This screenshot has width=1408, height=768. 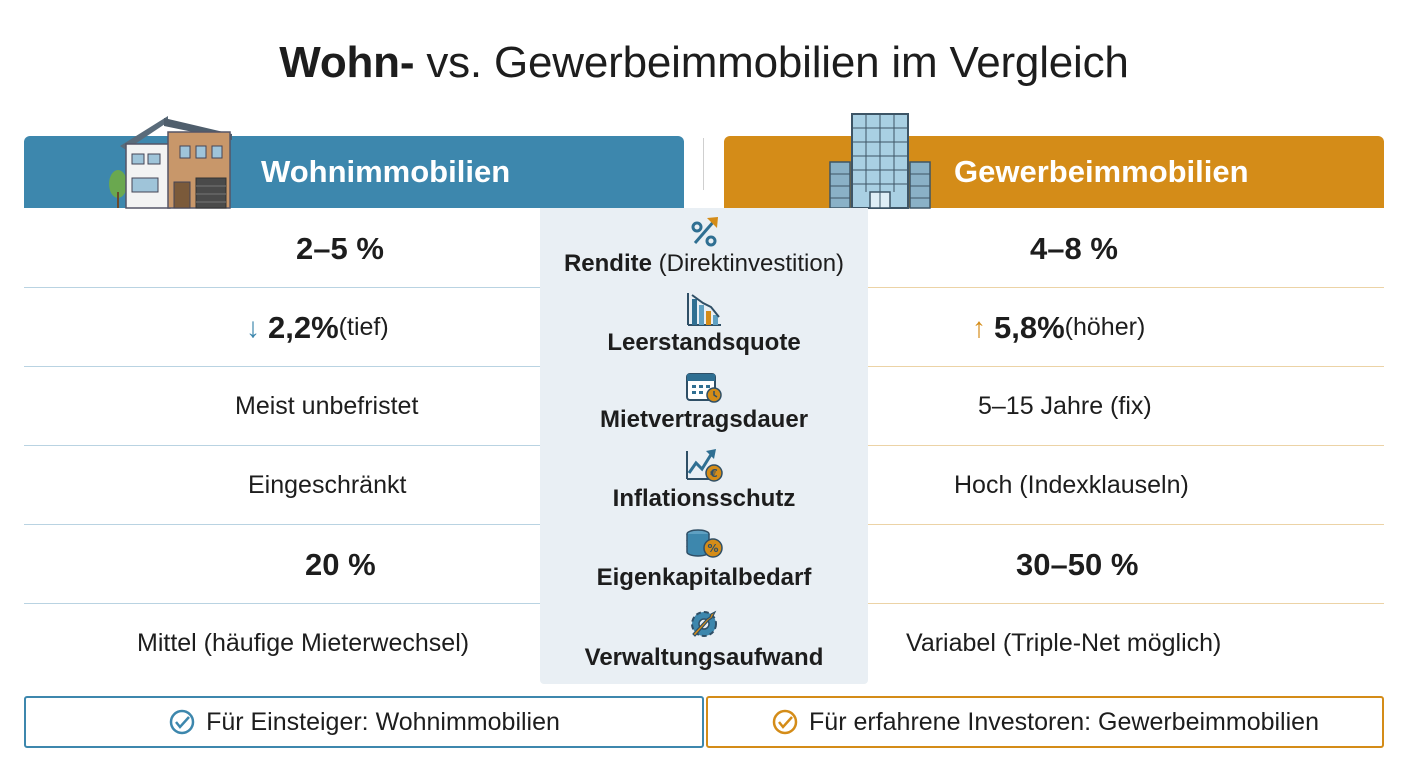 I want to click on residential-value-row: Mittel (häufige Mieterwechsel), so click(x=340, y=643).